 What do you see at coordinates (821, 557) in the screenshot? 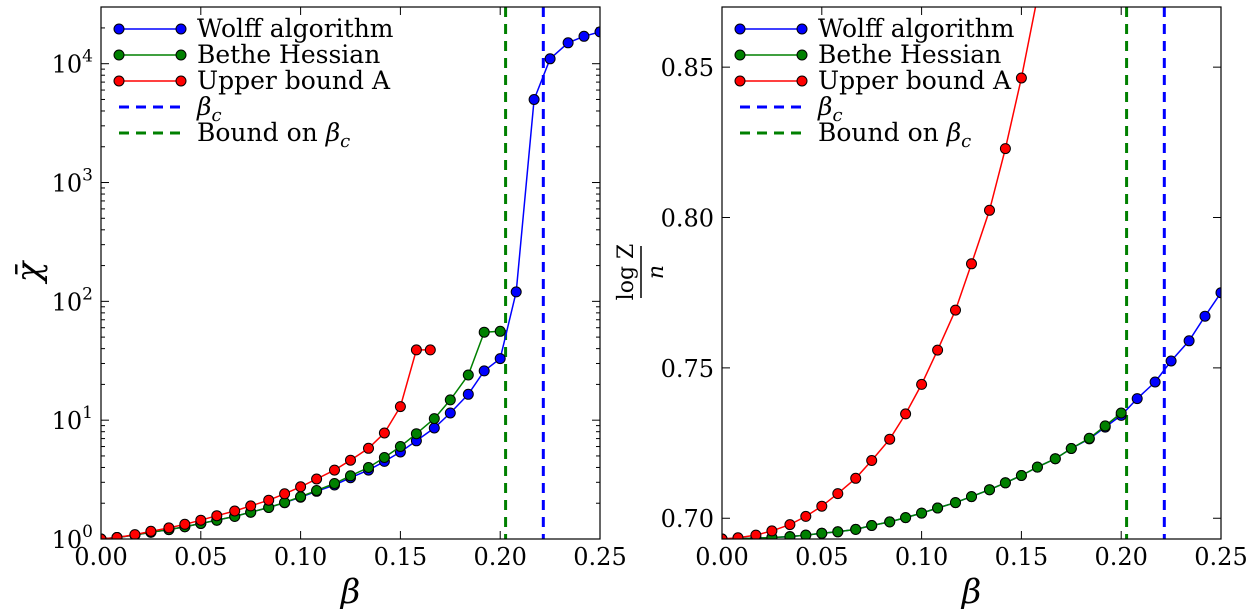
I see `chart2-x-tick-label: 0.05` at bounding box center [821, 557].